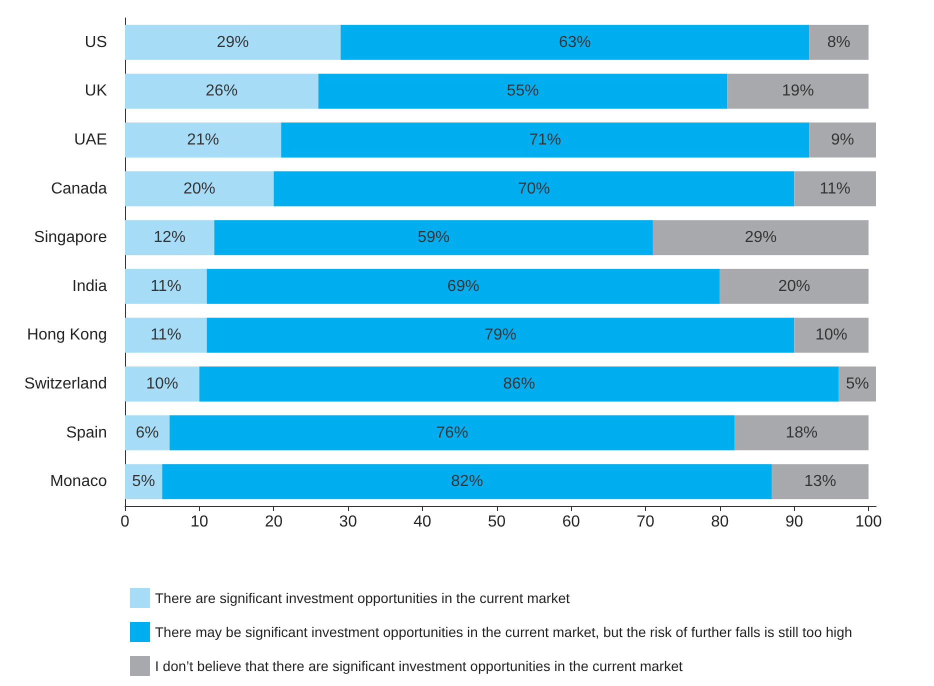 The height and width of the screenshot is (686, 934). Describe the element at coordinates (348, 522) in the screenshot. I see `x-tick-label: 30` at that location.